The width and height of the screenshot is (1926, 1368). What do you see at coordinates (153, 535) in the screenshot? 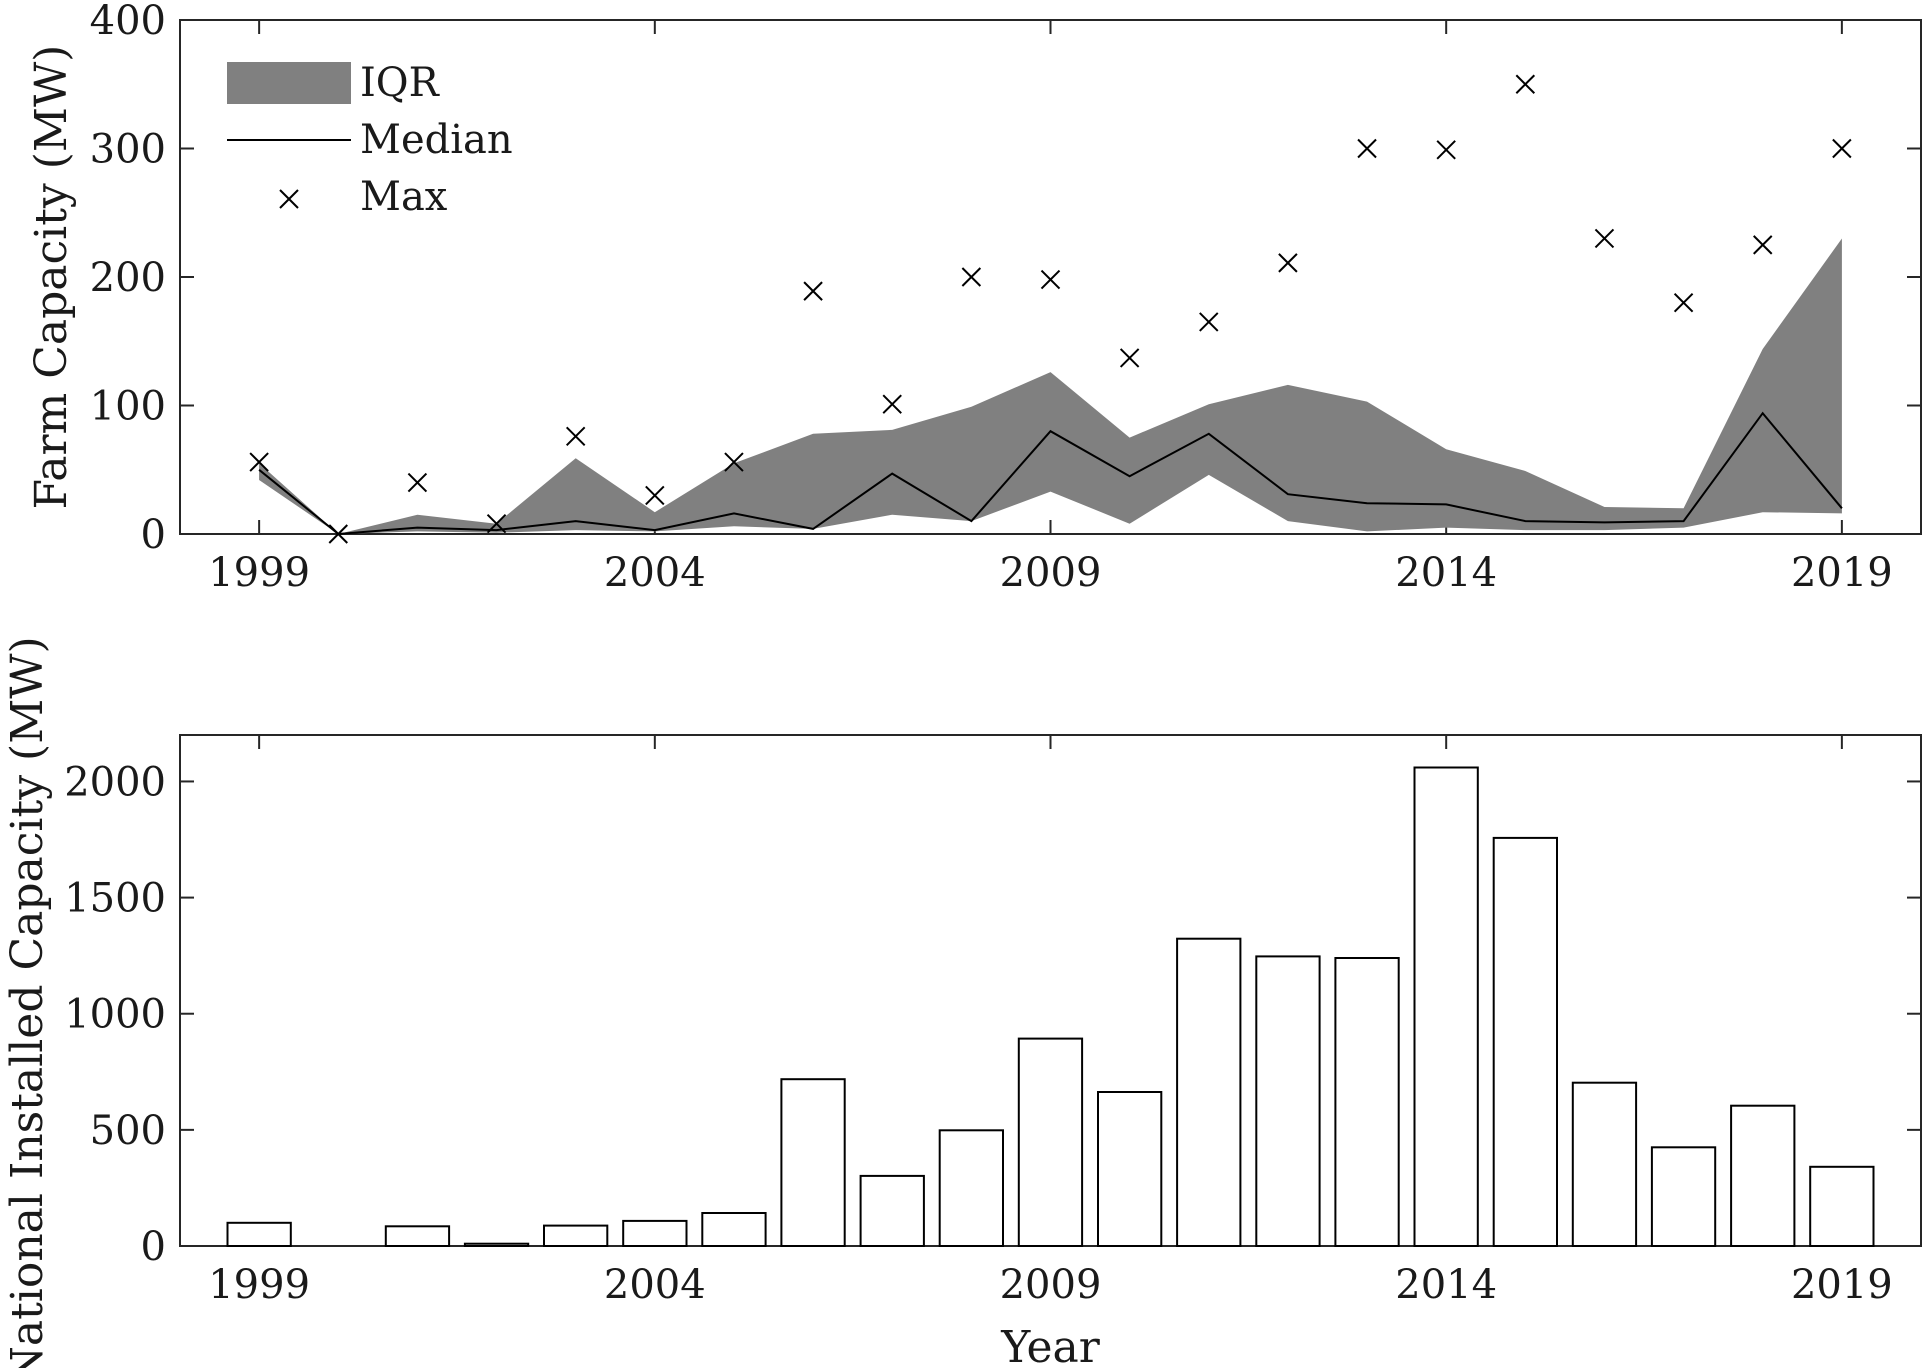
I see `farm-ytick-label: 0` at bounding box center [153, 535].